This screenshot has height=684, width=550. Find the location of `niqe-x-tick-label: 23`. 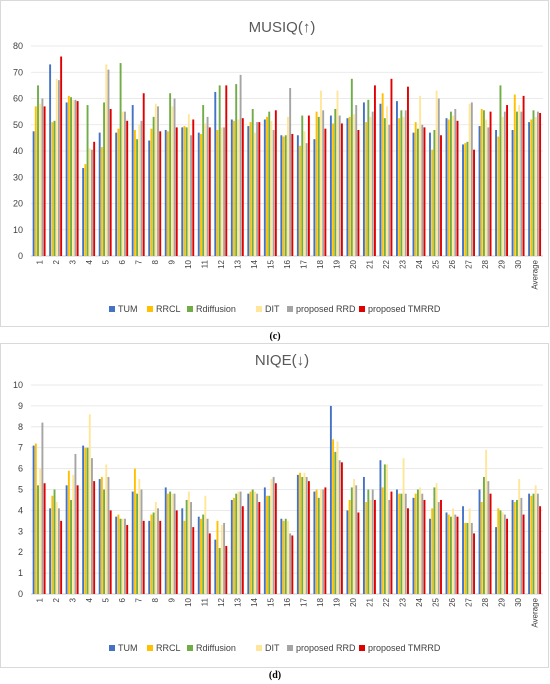

niqe-x-tick-label: 23 is located at coordinates (403, 601).